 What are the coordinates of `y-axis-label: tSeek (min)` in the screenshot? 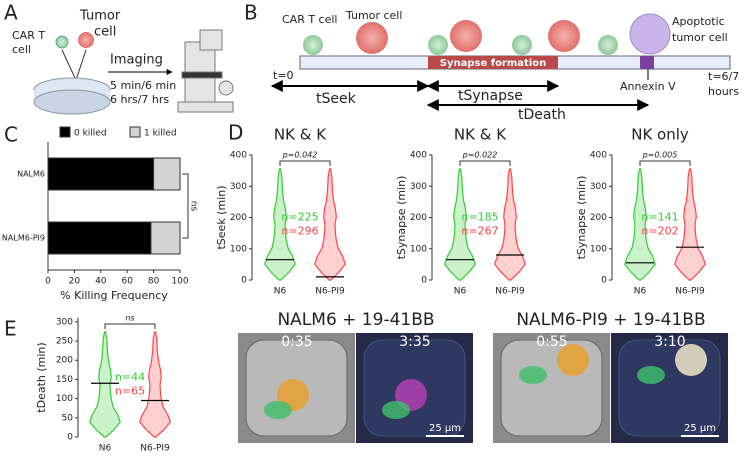 It's located at (221, 217).